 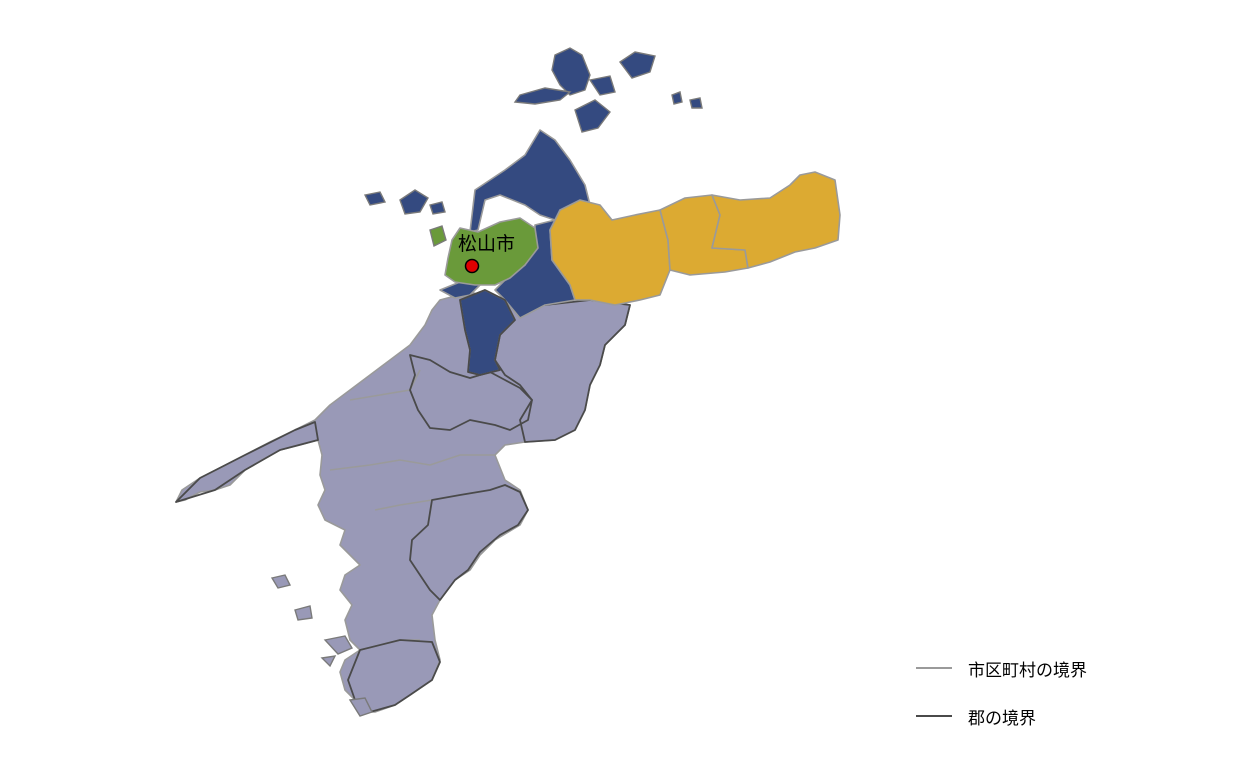 I want to click on legend: 市区町村の境界 郡の境界, so click(x=1026, y=694).